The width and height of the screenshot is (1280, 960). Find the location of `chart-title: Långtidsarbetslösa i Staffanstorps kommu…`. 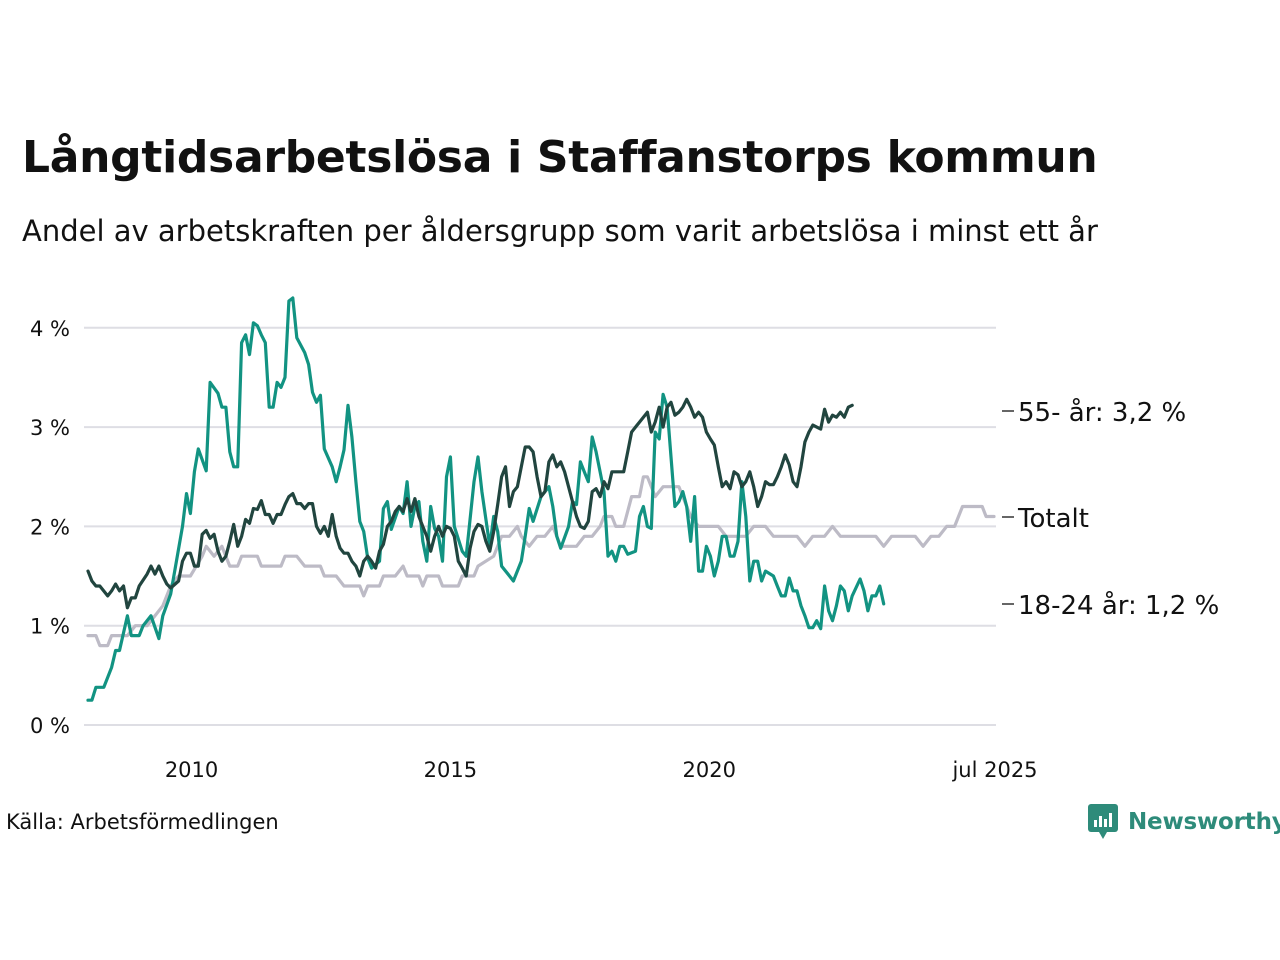

chart-title: Långtidsarbetslösa i Staffanstorps kommu… is located at coordinates (560, 157).